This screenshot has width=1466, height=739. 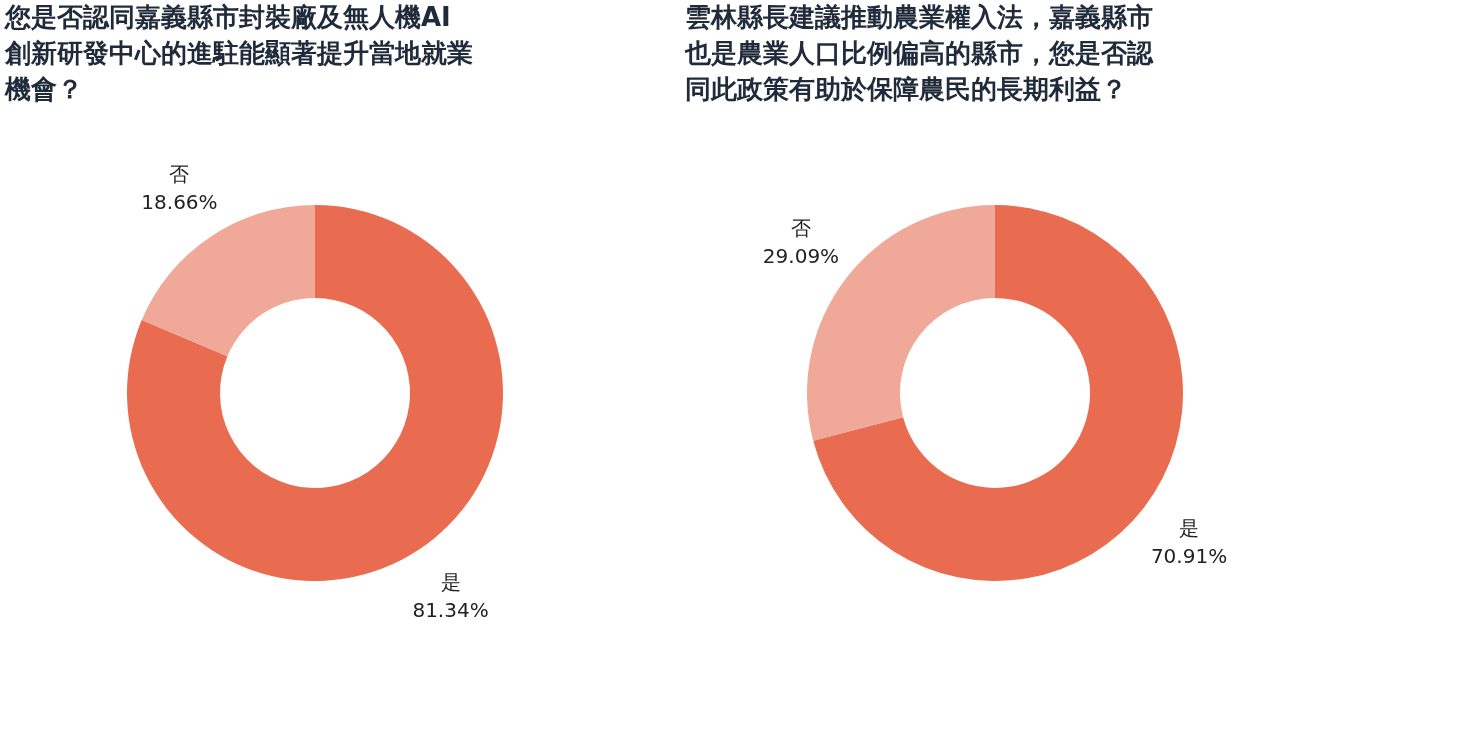 I want to click on chart-title: 雲林縣長建議推動農業權入法，嘉義縣市也是農業人口比例偏高的縣市，您是否認同此政策有助於保障農民的長期利益？, so click(x=919, y=53).